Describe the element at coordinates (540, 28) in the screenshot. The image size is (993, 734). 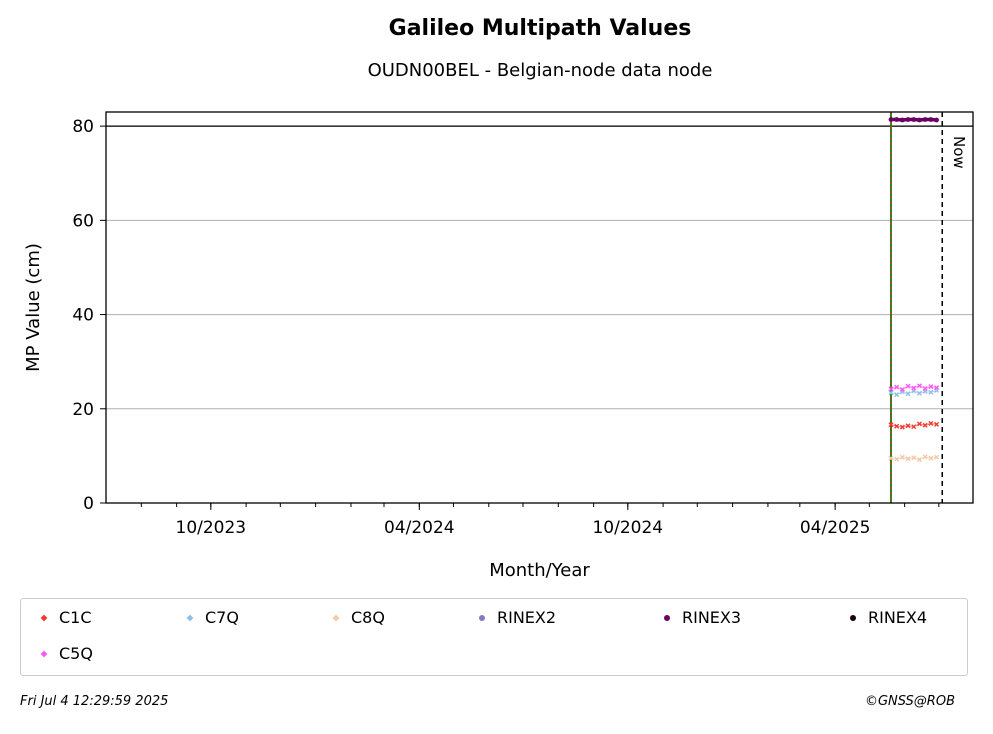
I see `chart-title: Galileo Multipath Values` at that location.